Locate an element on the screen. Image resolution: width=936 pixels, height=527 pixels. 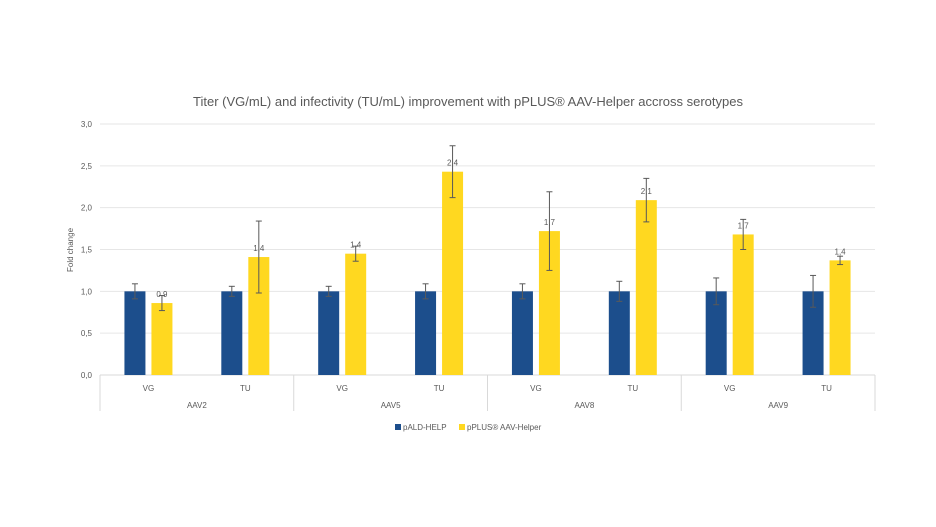
data-label: 0,9 is located at coordinates (162, 294).